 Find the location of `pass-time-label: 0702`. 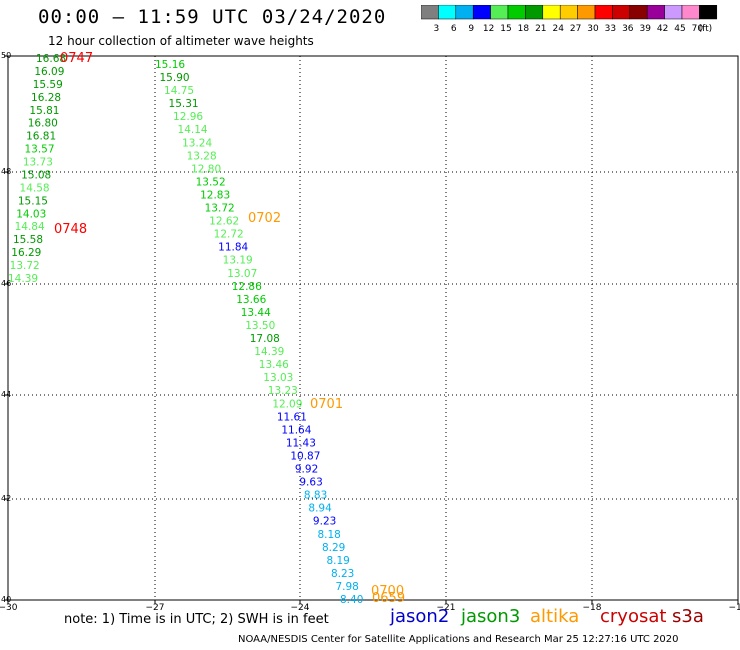

pass-time-label: 0702 is located at coordinates (264, 218).